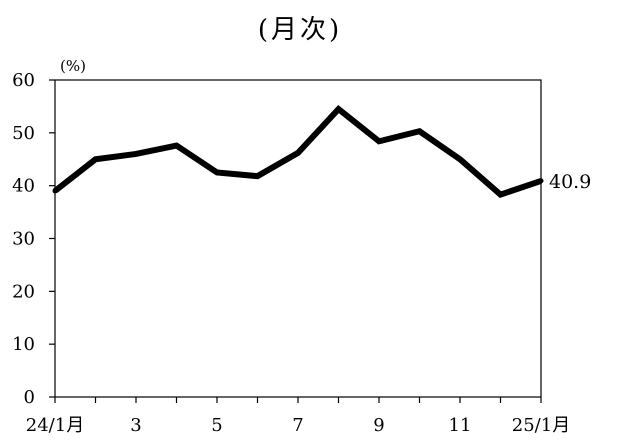  What do you see at coordinates (55, 425) in the screenshot?
I see `x-tick-label: 24/1月` at bounding box center [55, 425].